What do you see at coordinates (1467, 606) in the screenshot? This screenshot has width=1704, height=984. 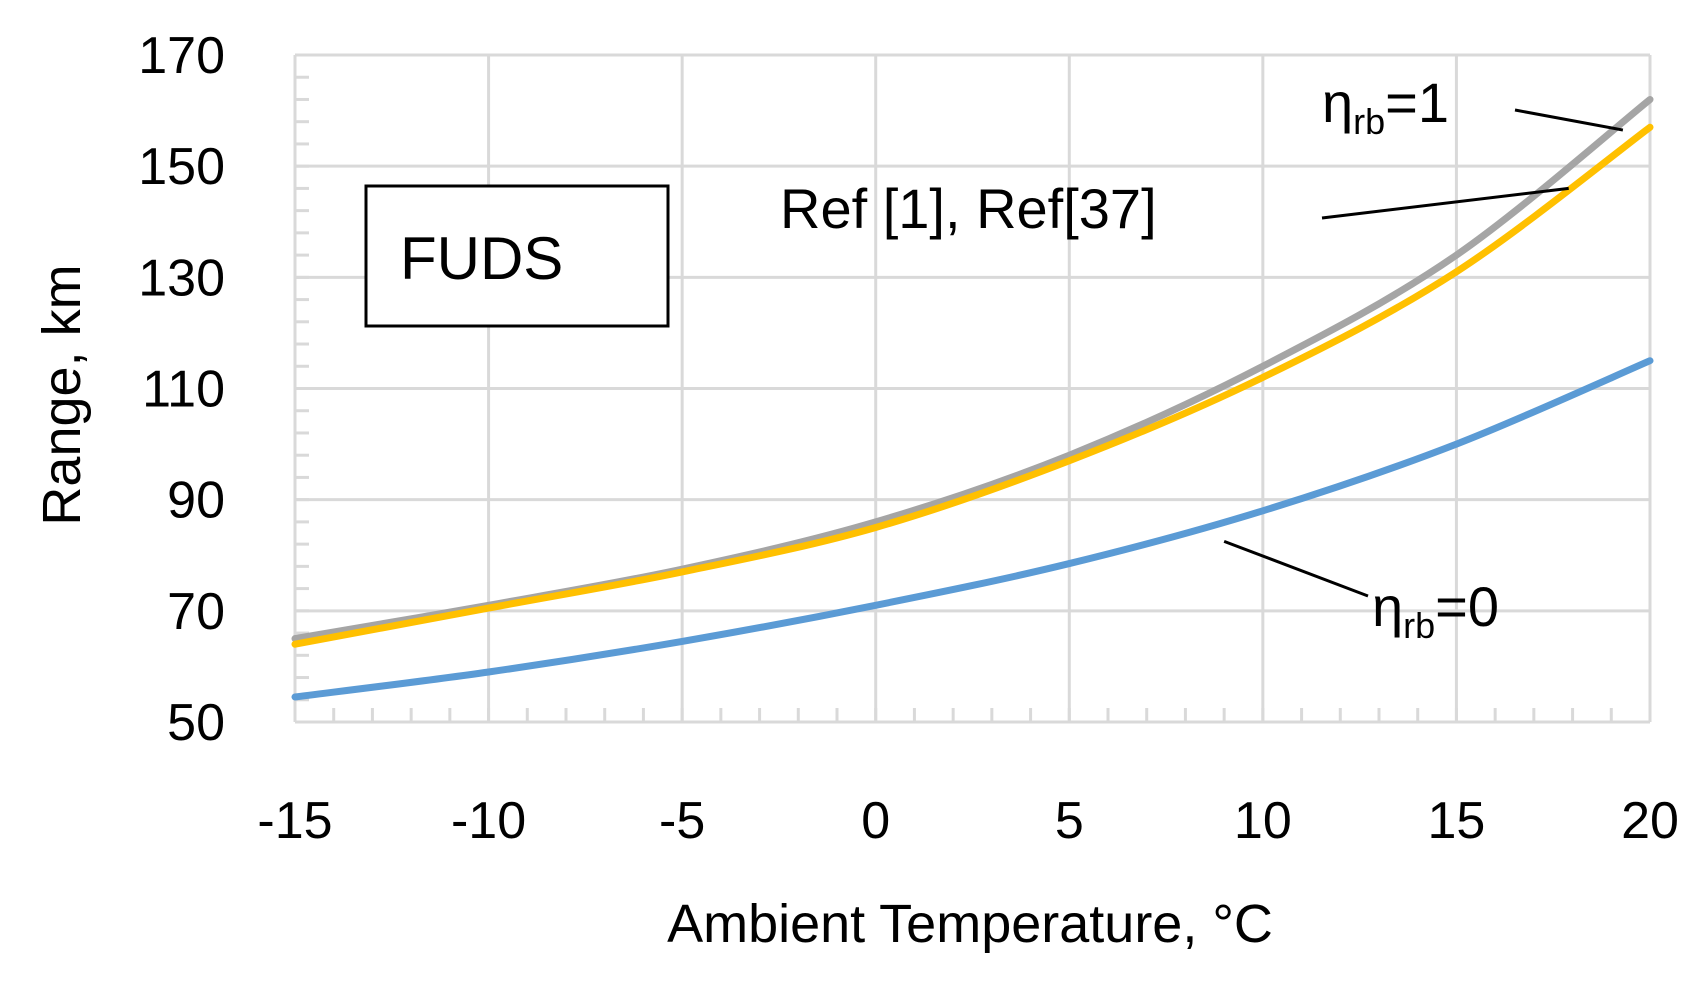 I see `eta0-suffix: =0` at bounding box center [1467, 606].